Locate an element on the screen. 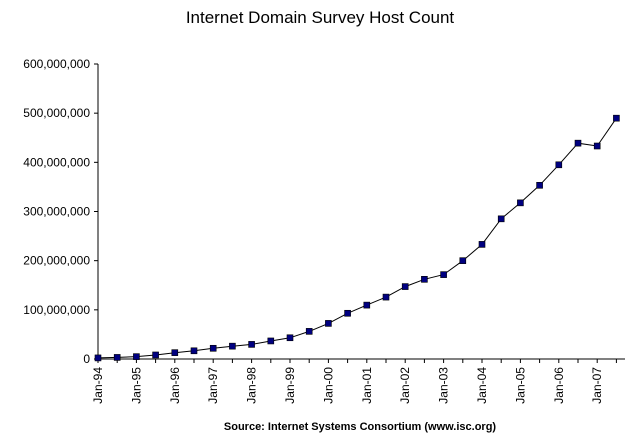  y-tick-label: 600,000,000 is located at coordinates (56, 64).